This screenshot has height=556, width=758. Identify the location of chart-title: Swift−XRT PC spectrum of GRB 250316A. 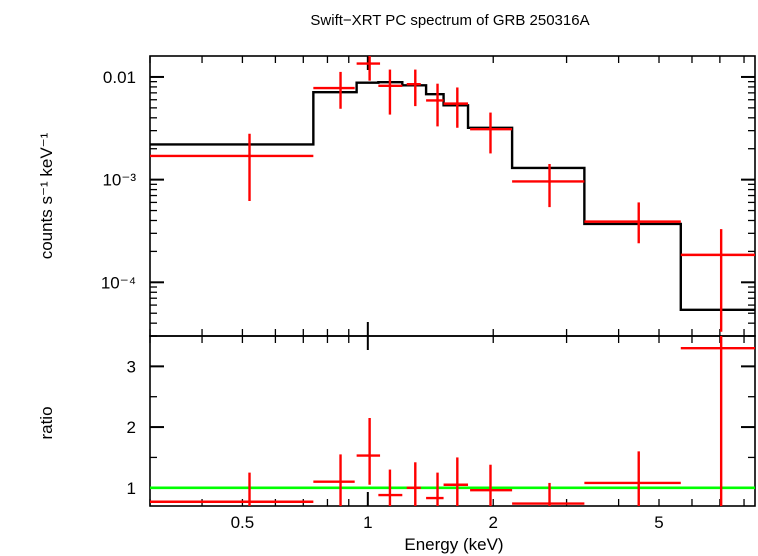
(449, 20).